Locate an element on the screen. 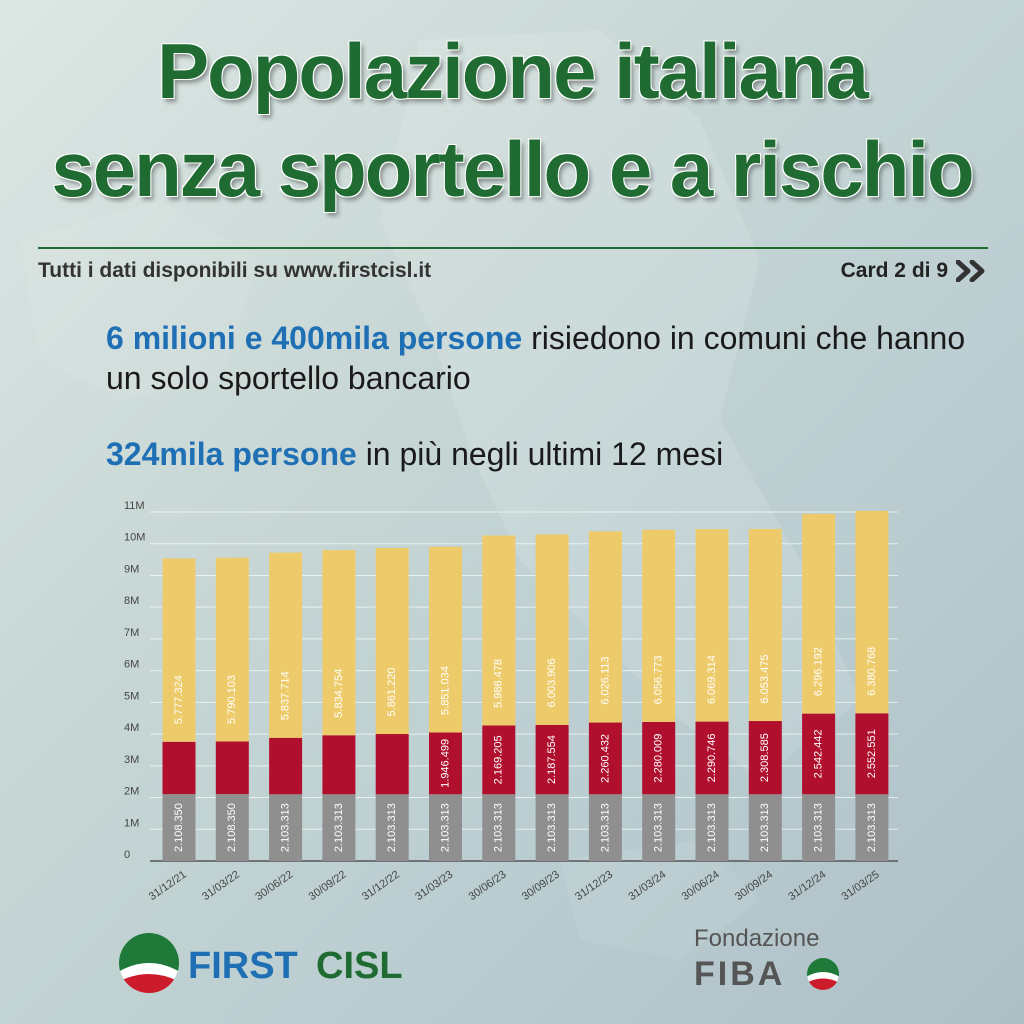 The height and width of the screenshot is (1024, 1024). data-label: 5.777.324 is located at coordinates (179, 699).